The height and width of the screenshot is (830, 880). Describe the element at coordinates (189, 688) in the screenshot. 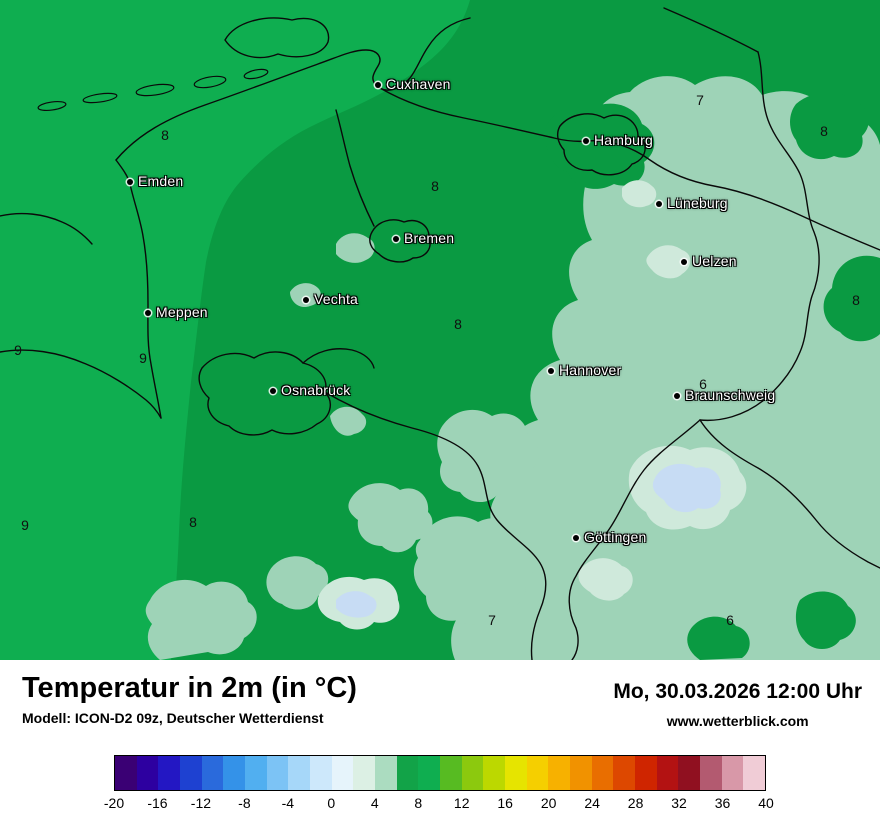

I see `page-title: Temperatur in 2m (in °C)` at that location.